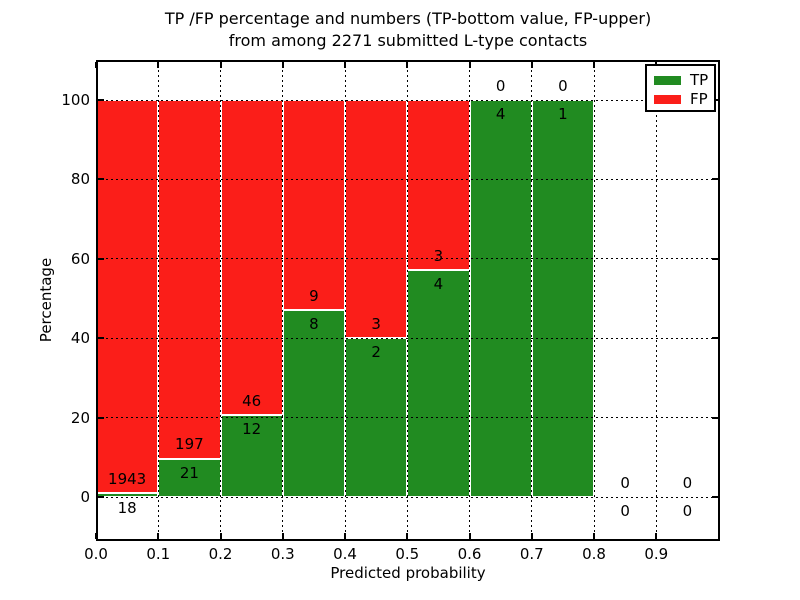  What do you see at coordinates (96, 554) in the screenshot?
I see `x-tick-label-0.0: 0.0` at bounding box center [96, 554].